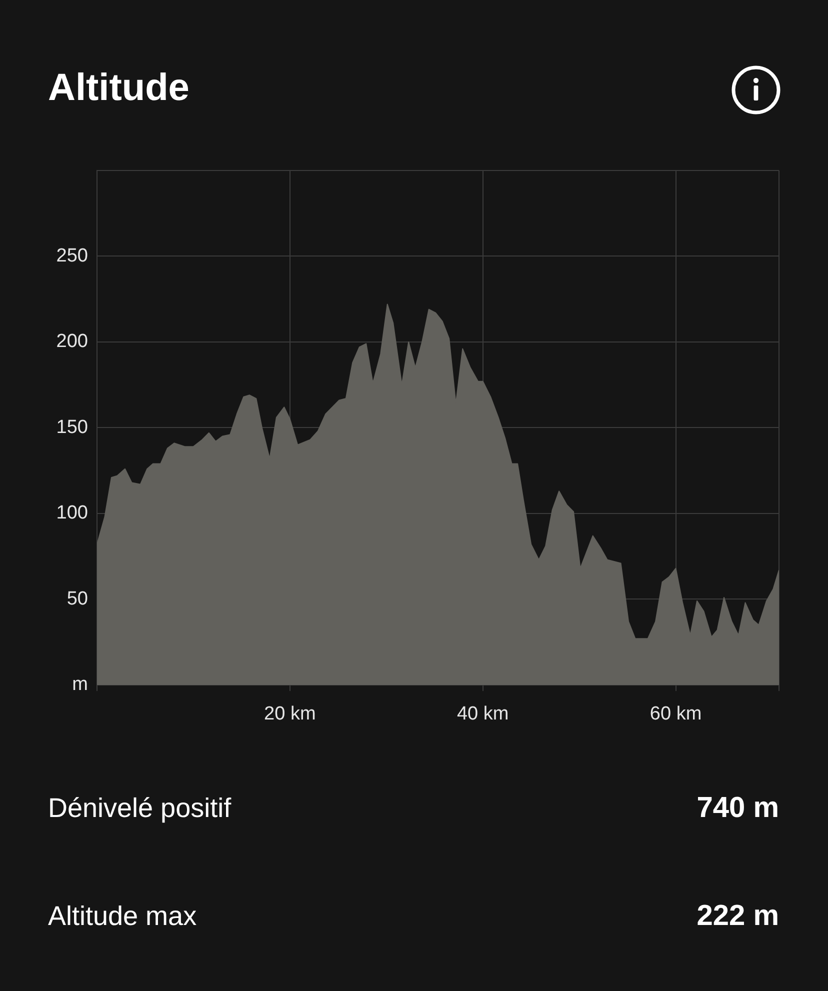 Image resolution: width=828 pixels, height=991 pixels. Describe the element at coordinates (122, 916) in the screenshot. I see `text: Altitude max` at that location.